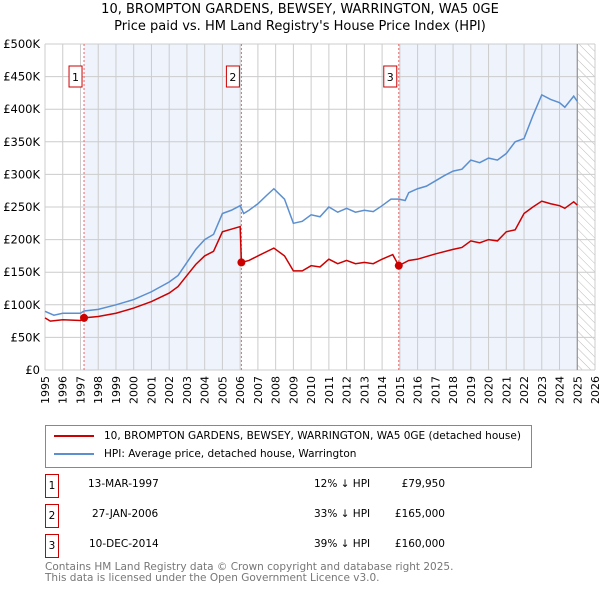  What do you see at coordinates (293, 390) in the screenshot?
I see `x-tick-label: 2009` at bounding box center [293, 390].